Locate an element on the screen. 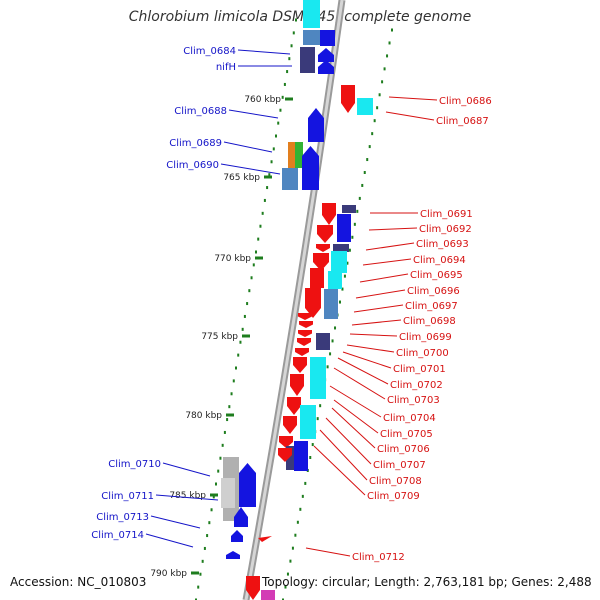 The width and height of the screenshot is (600, 600). gene-block is located at coordinates (301, 456).